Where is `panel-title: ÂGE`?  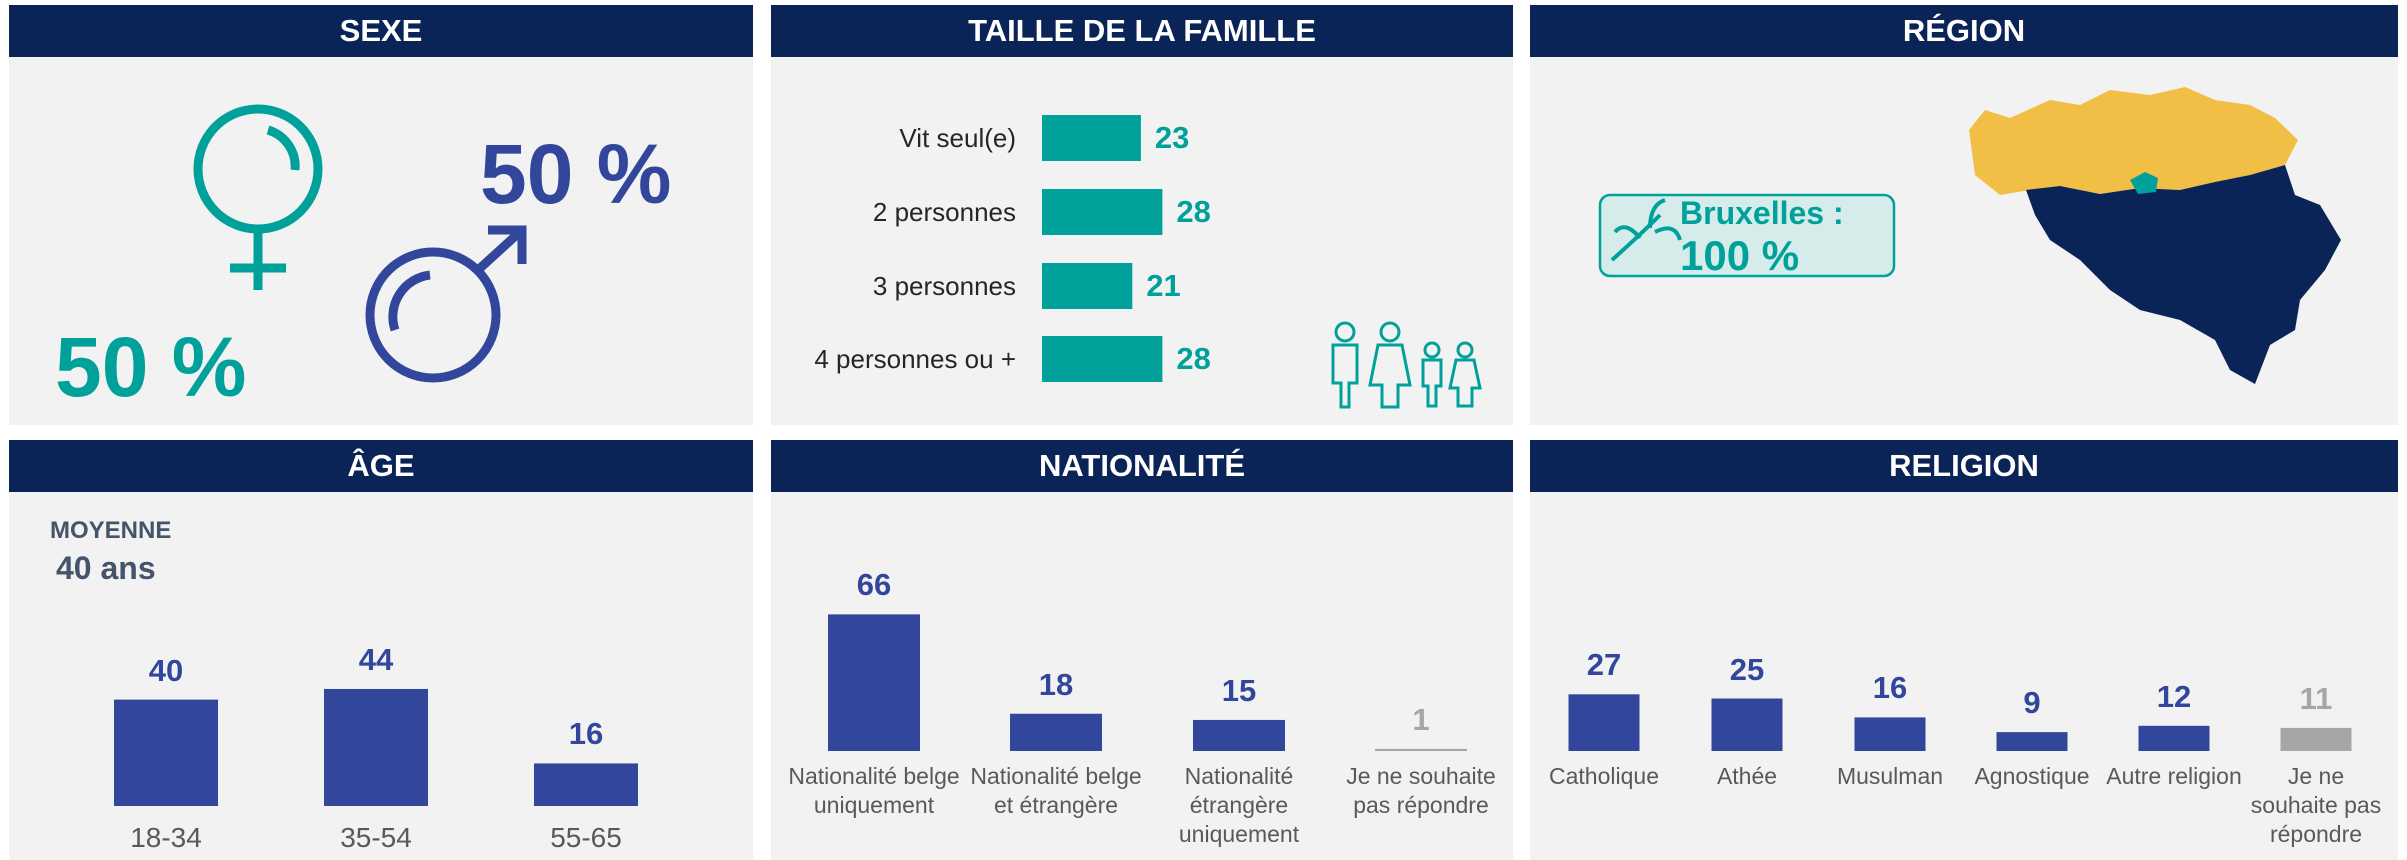
panel-title: ÂGE is located at coordinates (381, 466).